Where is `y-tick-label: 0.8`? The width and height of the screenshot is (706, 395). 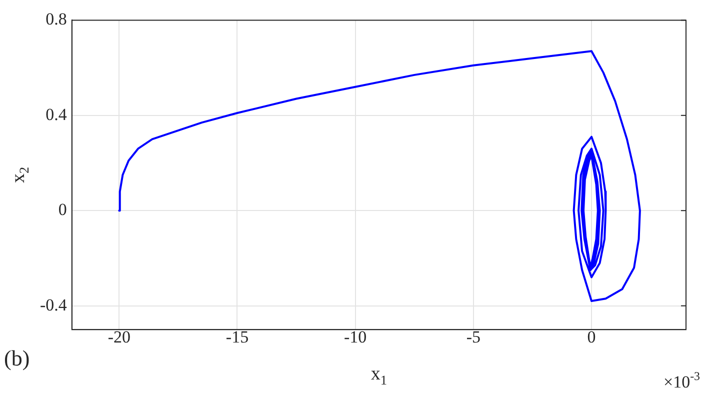
y-tick-label: 0.8 is located at coordinates (56, 19).